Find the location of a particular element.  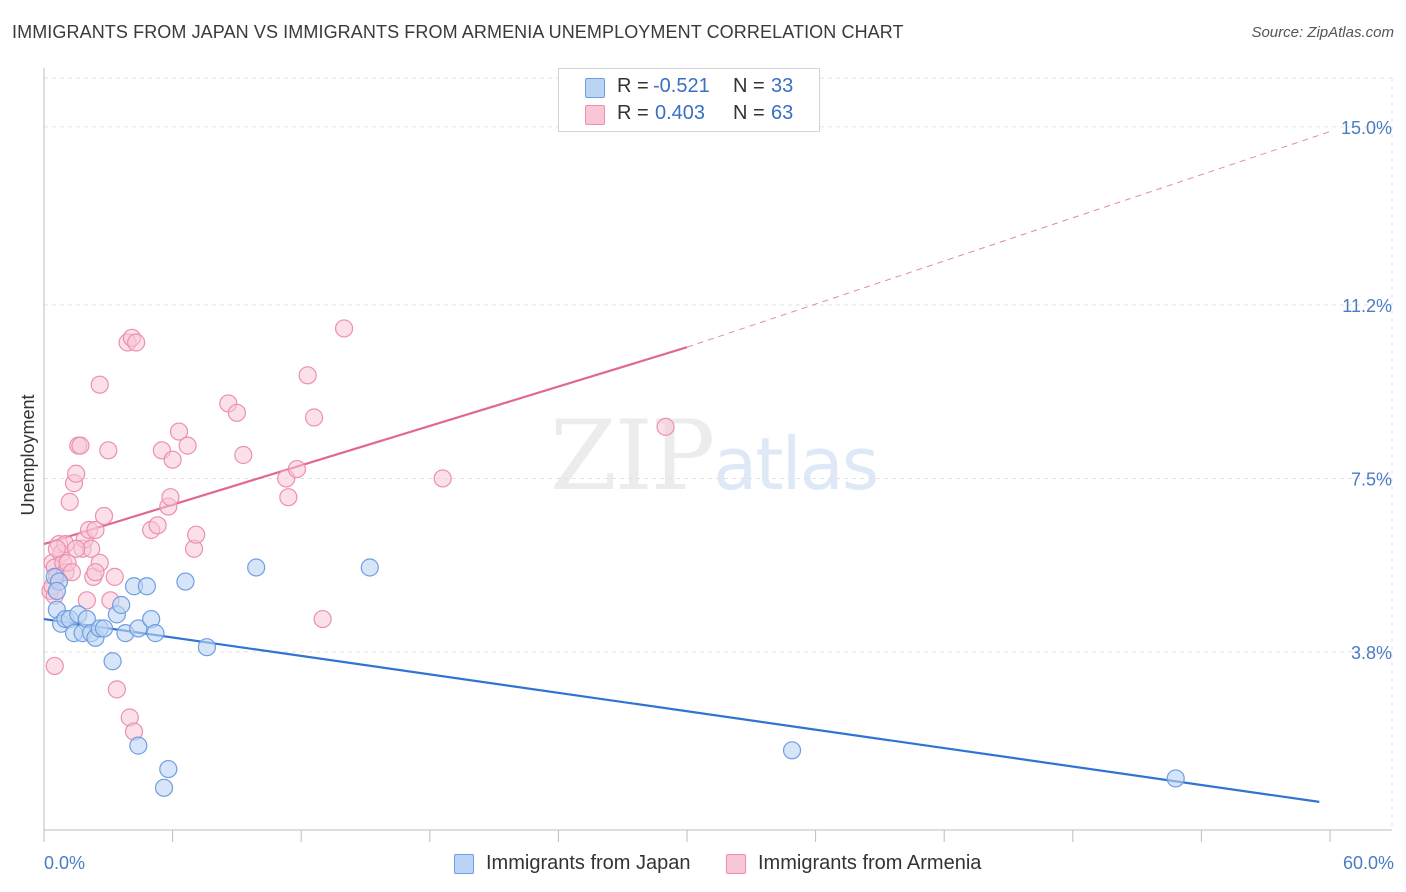

source-label: Source: ZipAtlas.com is located at coordinates (1322, 32).